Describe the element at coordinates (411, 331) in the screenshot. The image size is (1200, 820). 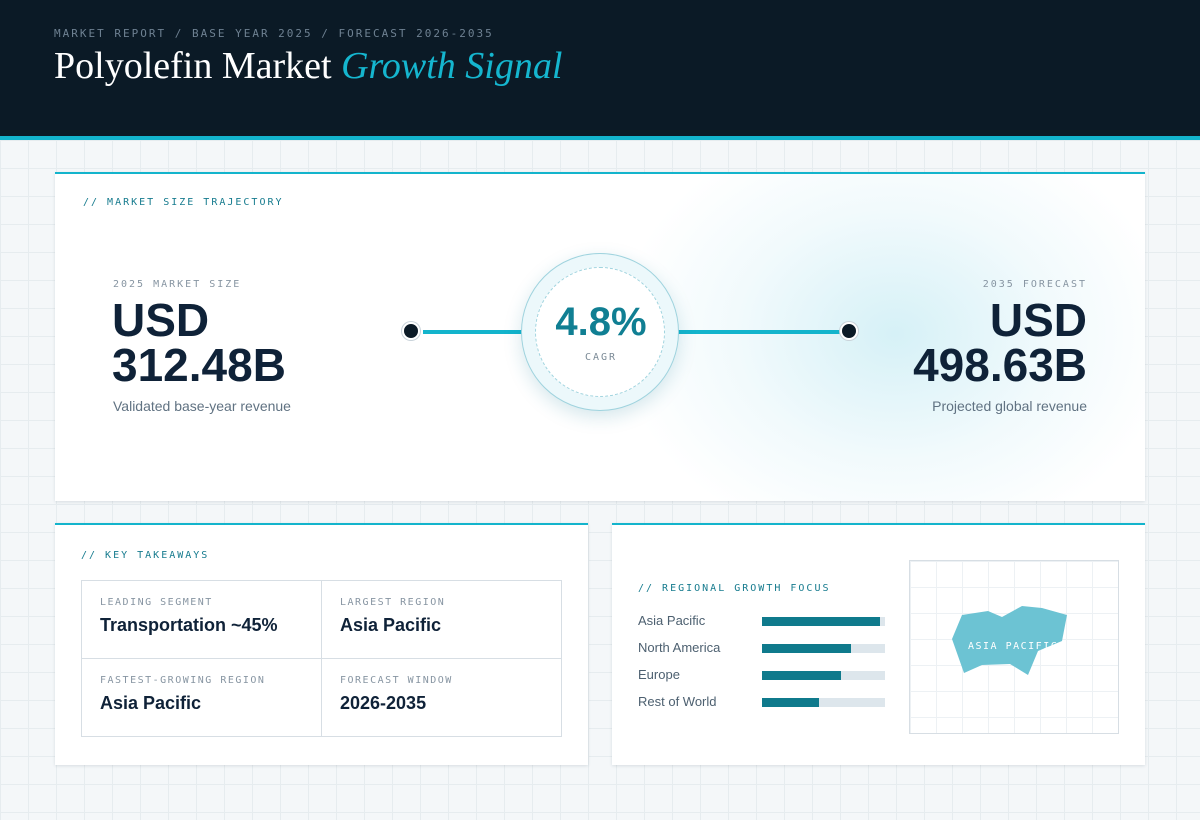
I see `start-node` at that location.